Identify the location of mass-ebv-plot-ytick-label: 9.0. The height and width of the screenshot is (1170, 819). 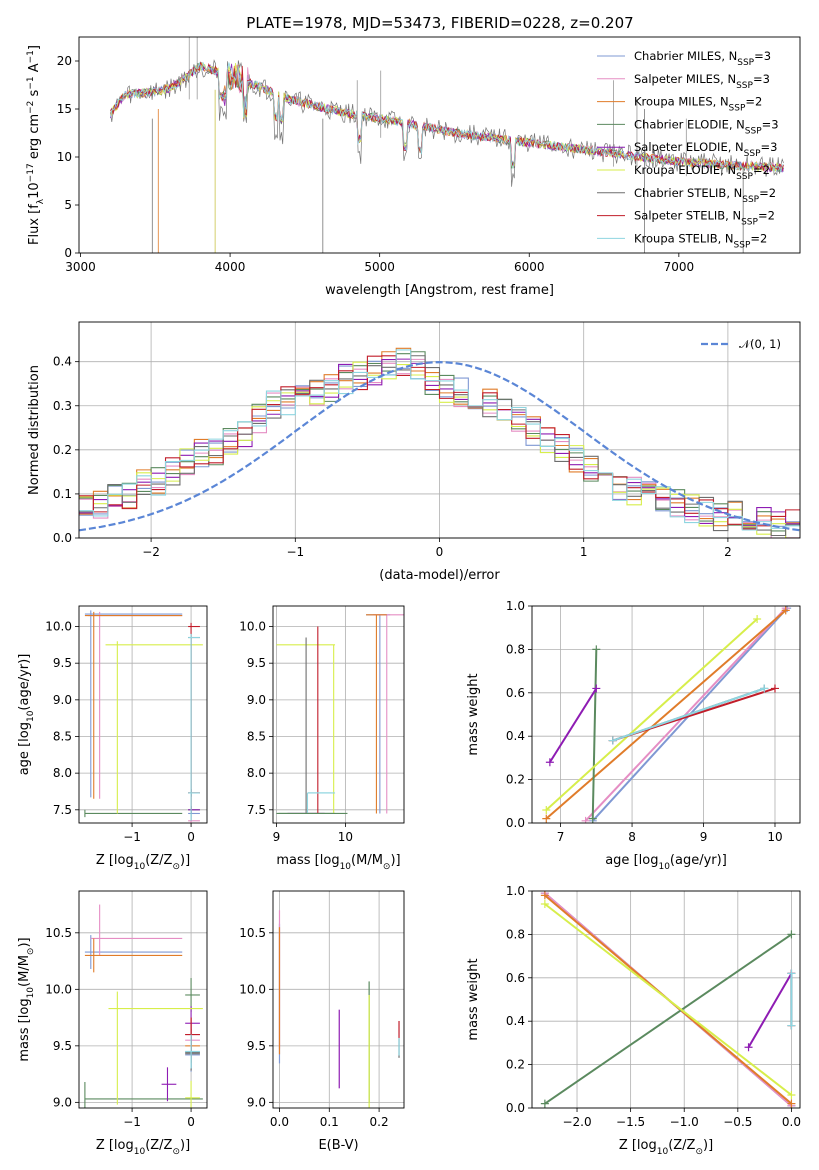
(256, 1102).